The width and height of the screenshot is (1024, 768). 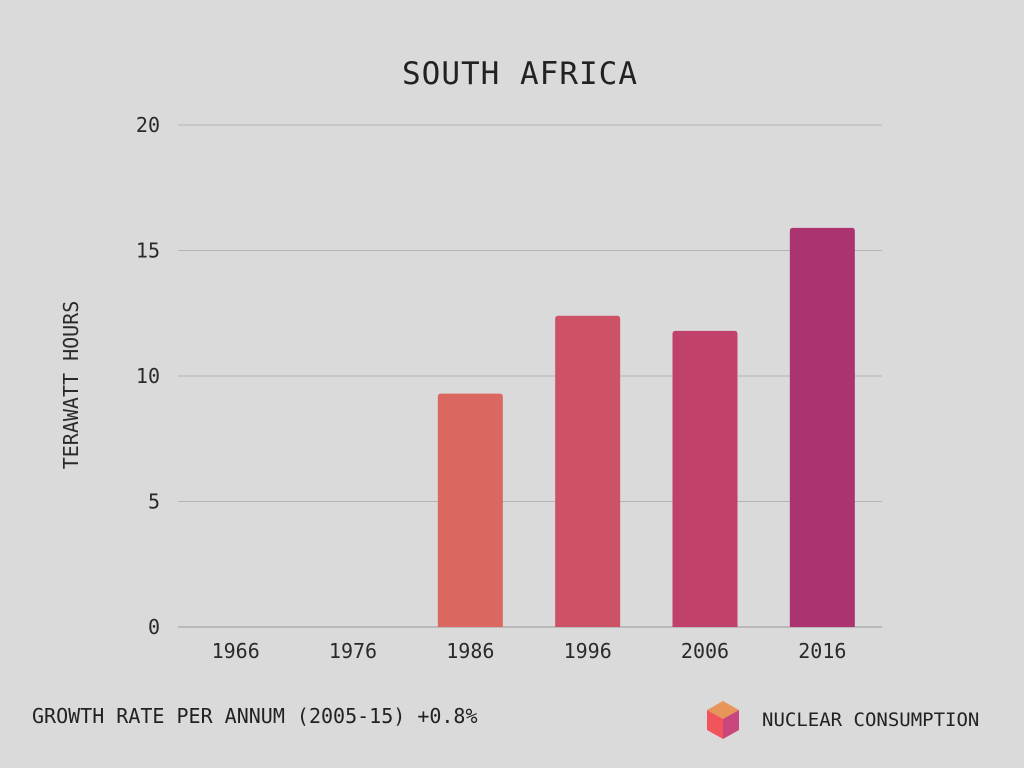 I want to click on x-tick-label: 1996, so click(x=588, y=651).